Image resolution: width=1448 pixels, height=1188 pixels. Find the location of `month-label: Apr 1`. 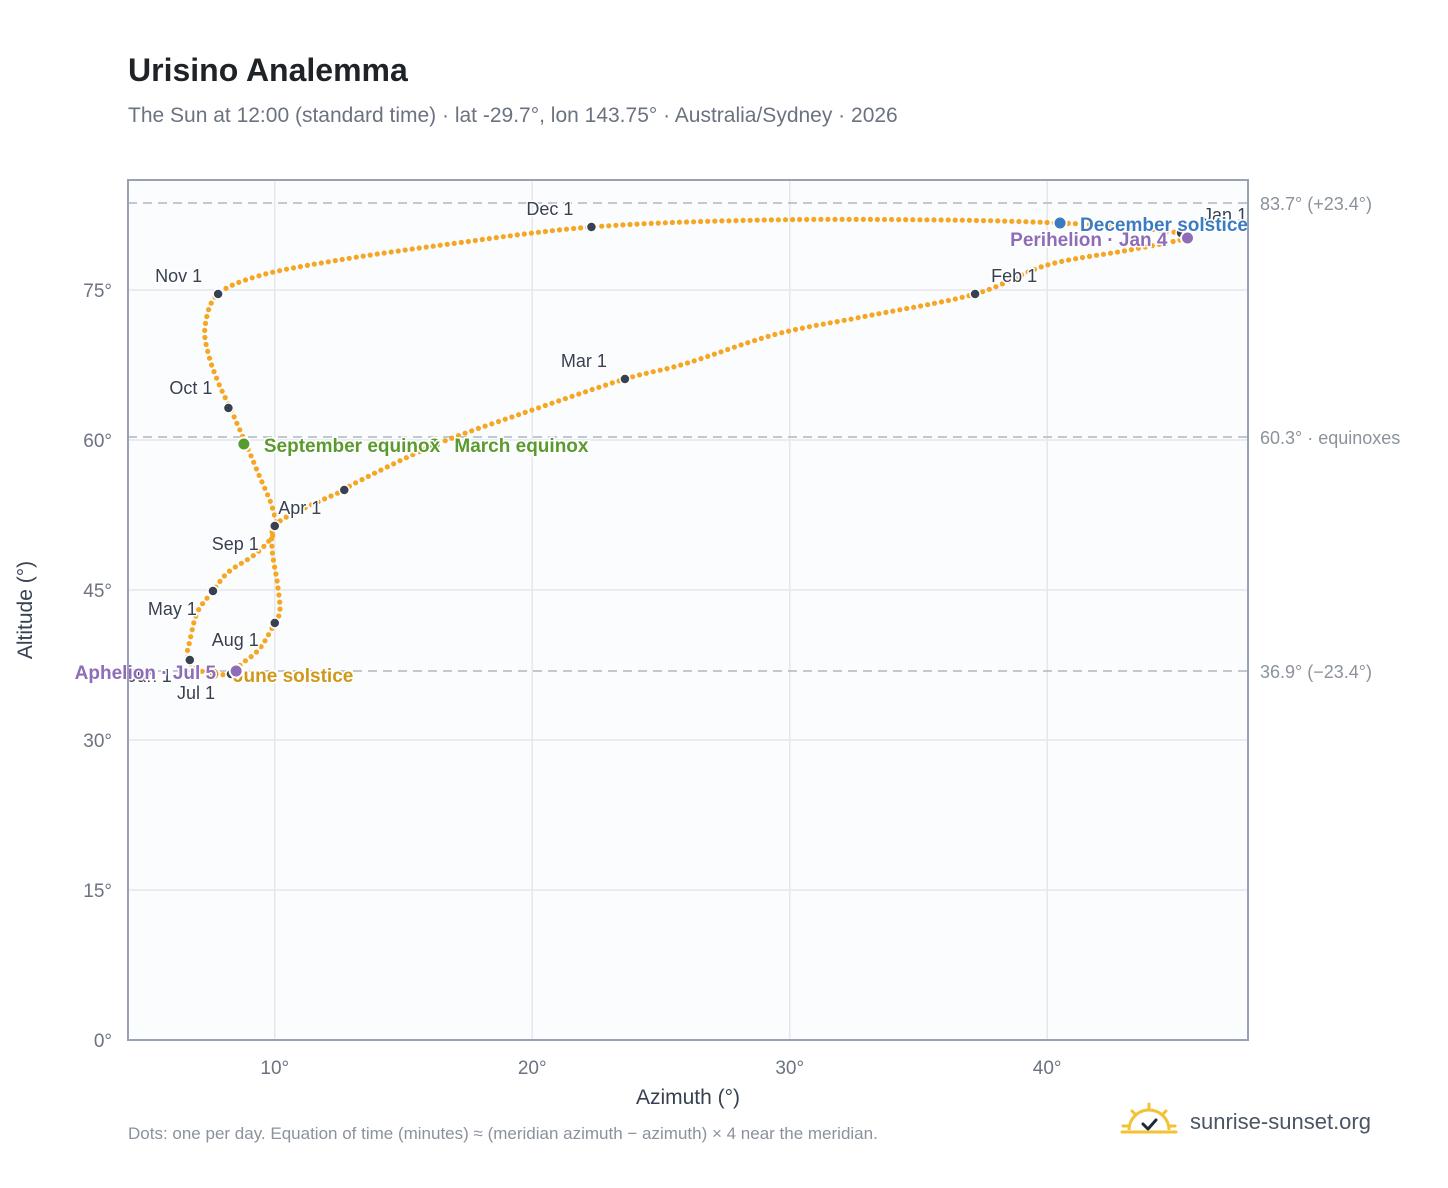

month-label: Apr 1 is located at coordinates (299, 508).